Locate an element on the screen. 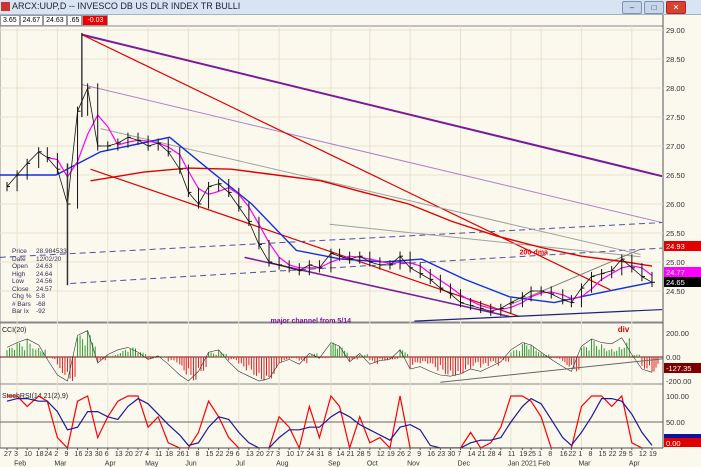 The height and width of the screenshot is (467, 701). cci-tick-label: 200.00 is located at coordinates (677, 333).